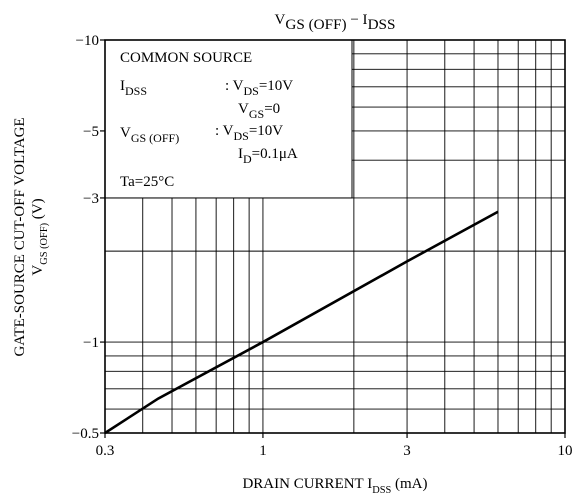 Image resolution: width=584 pixels, height=502 pixels. Describe the element at coordinates (565, 451) in the screenshot. I see `x-tick-label: 10` at that location.